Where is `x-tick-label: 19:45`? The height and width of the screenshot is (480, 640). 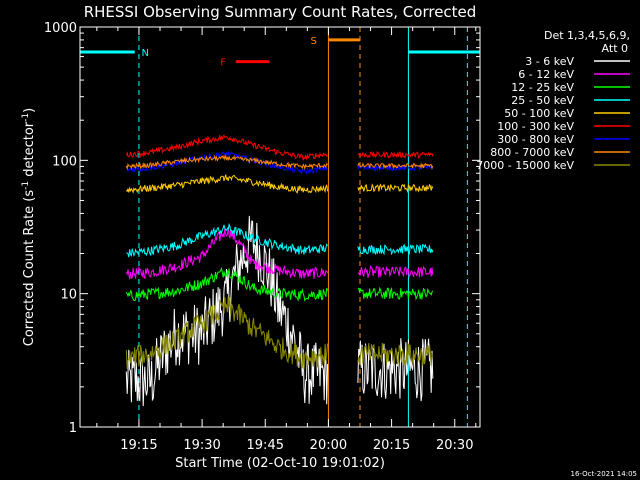 x-tick-label: 19:45 is located at coordinates (265, 445).